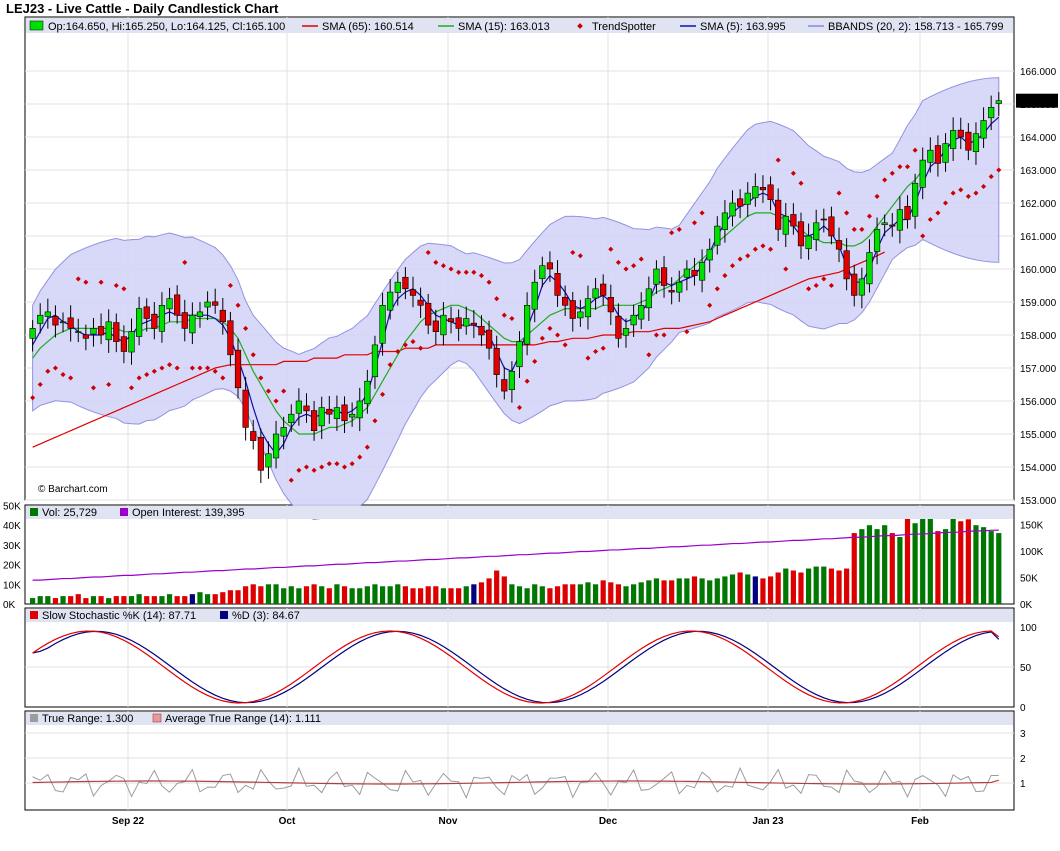 Image resolution: width=1060 pixels, height=851 pixels. Describe the element at coordinates (1038, 369) in the screenshot. I see `price-tick-label: 157.000` at that location.